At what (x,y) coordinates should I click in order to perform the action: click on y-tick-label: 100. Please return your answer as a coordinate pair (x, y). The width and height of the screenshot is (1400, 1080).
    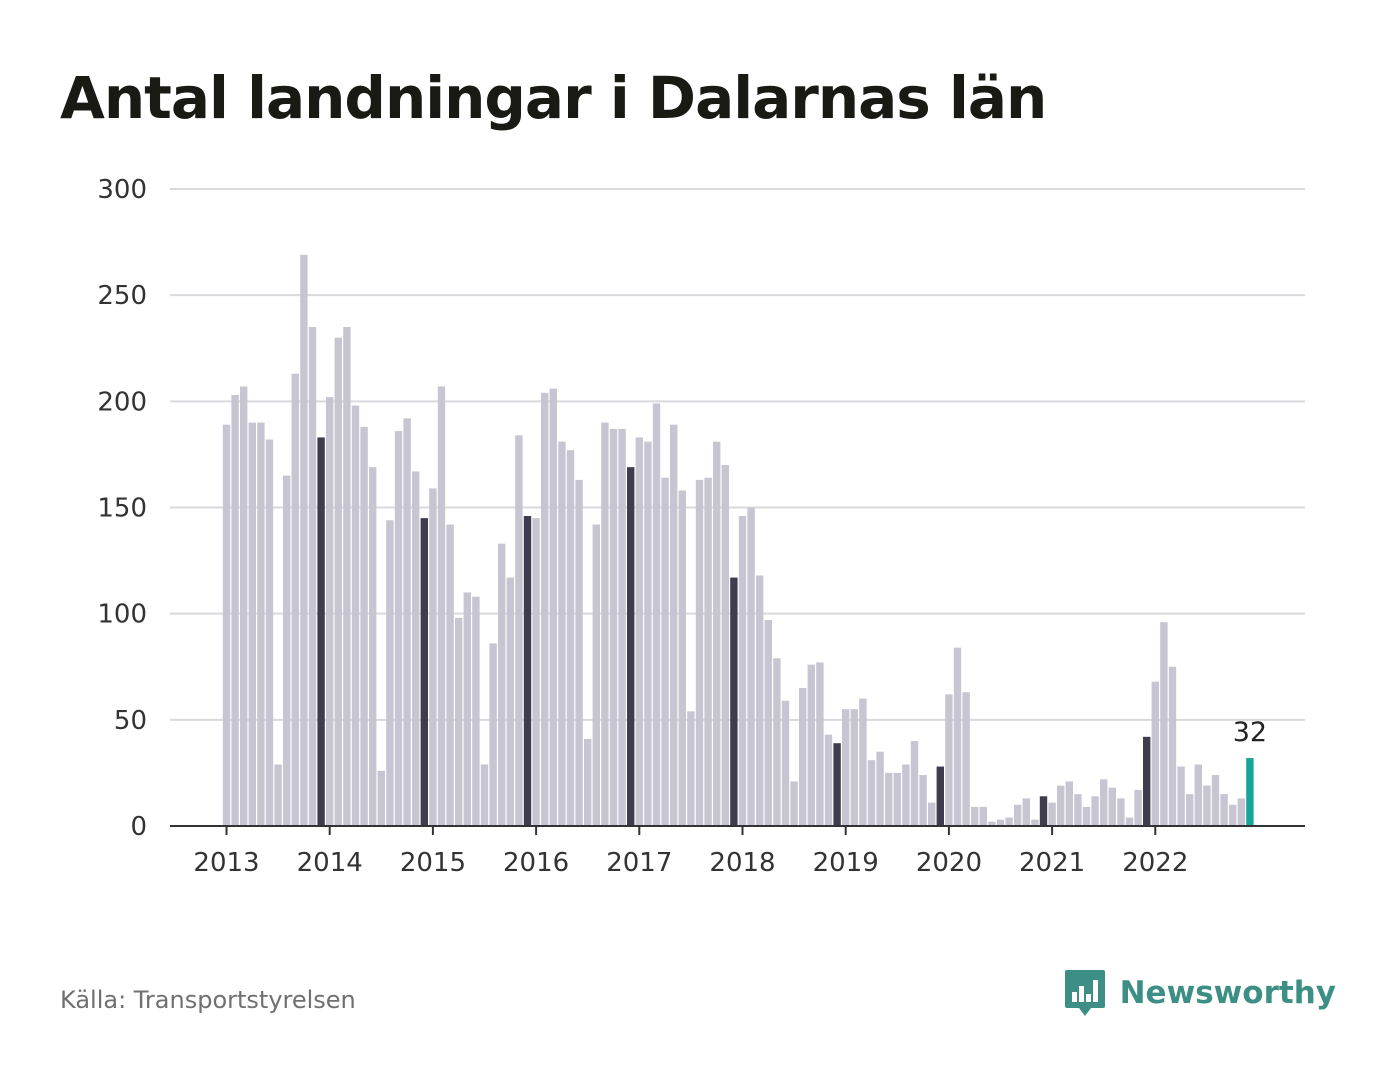
    Looking at the image, I should click on (122, 615).